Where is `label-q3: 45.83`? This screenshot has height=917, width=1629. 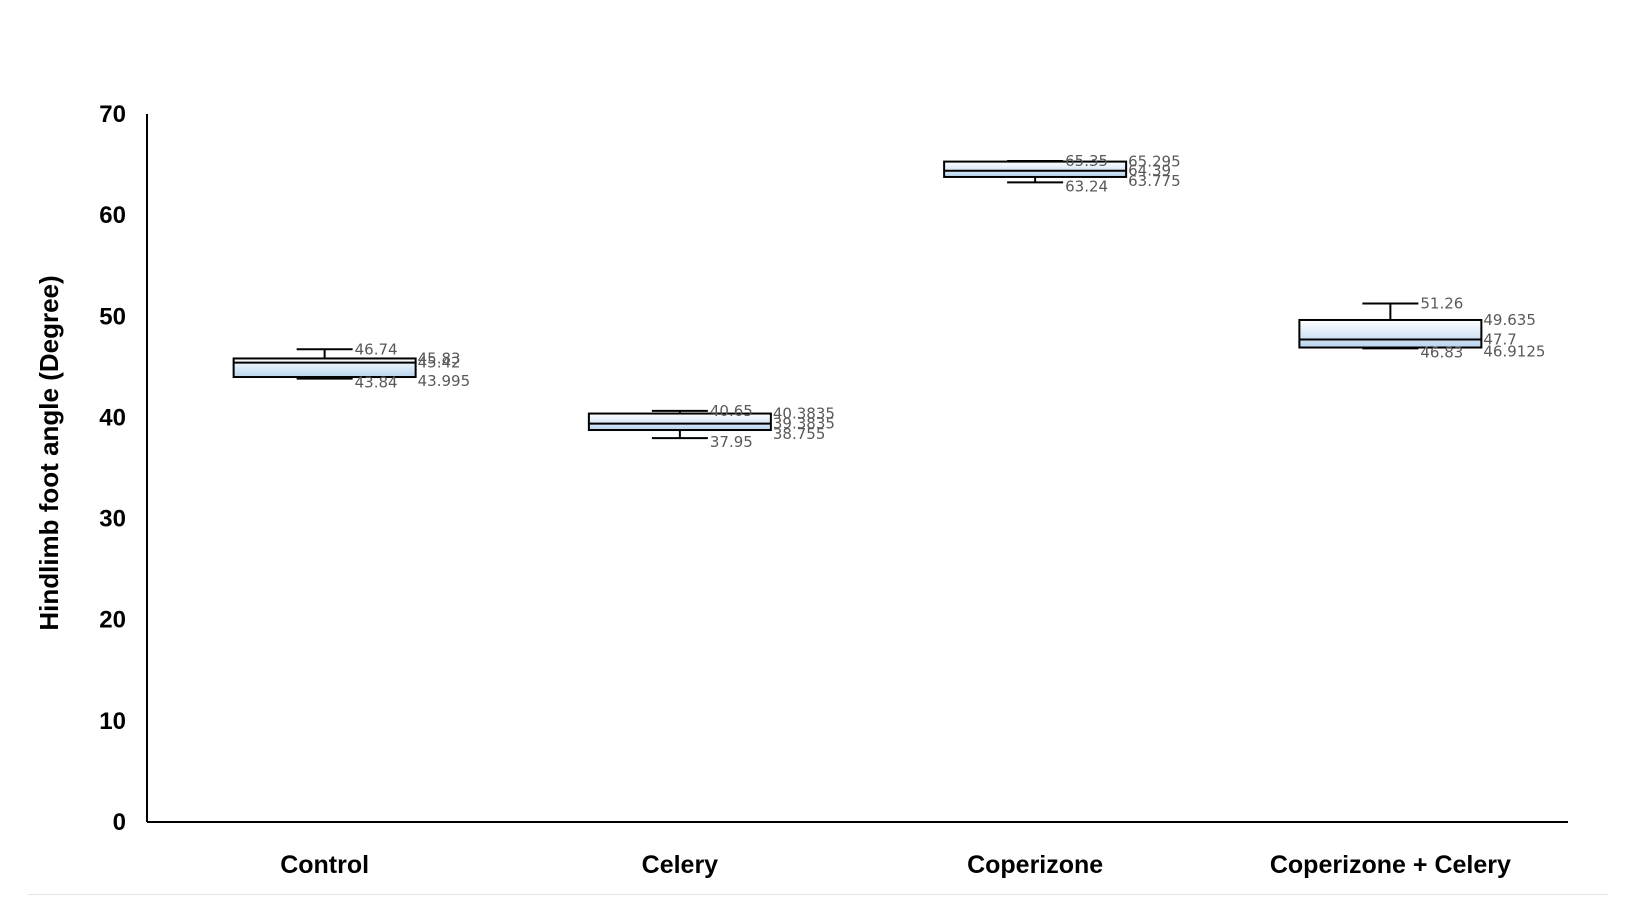
label-q3: 45.83 is located at coordinates (439, 358).